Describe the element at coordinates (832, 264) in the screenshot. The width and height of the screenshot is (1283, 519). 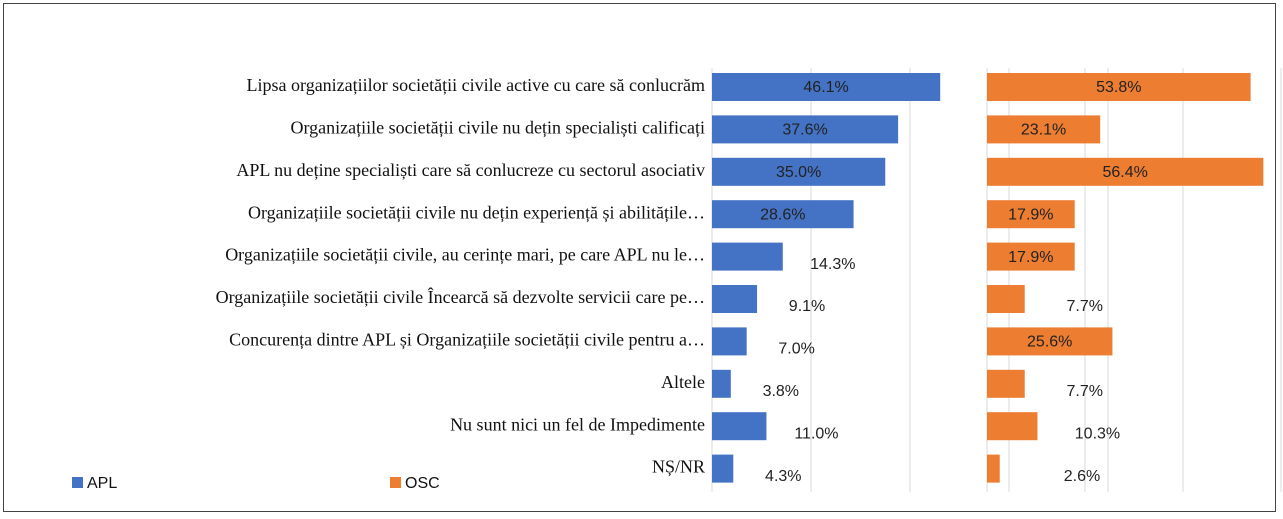
I see `value-label: 14.3%` at that location.